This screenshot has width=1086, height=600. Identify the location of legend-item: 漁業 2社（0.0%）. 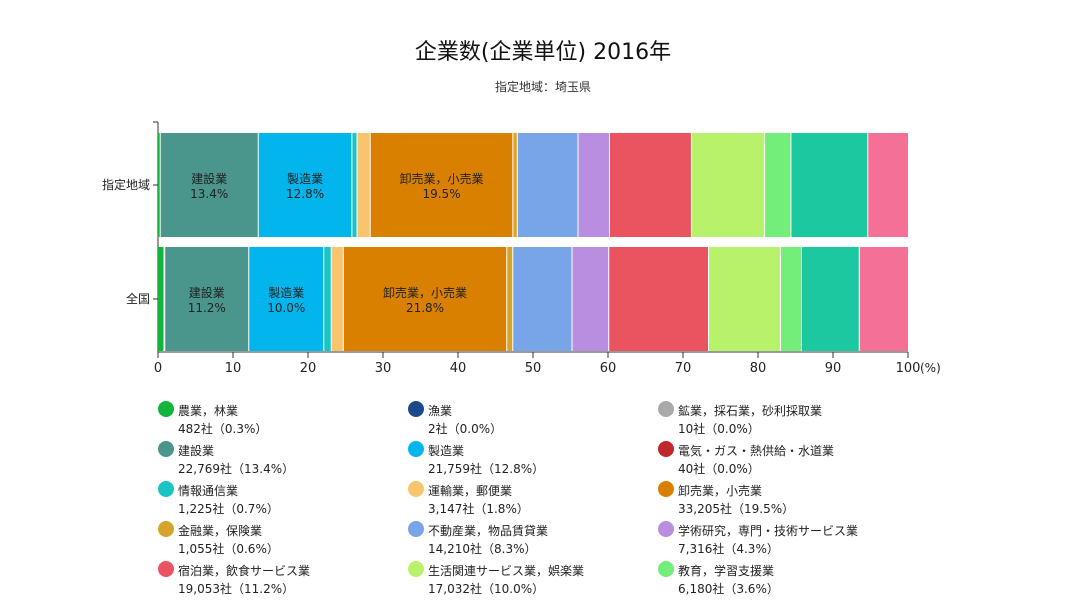
(533, 420).